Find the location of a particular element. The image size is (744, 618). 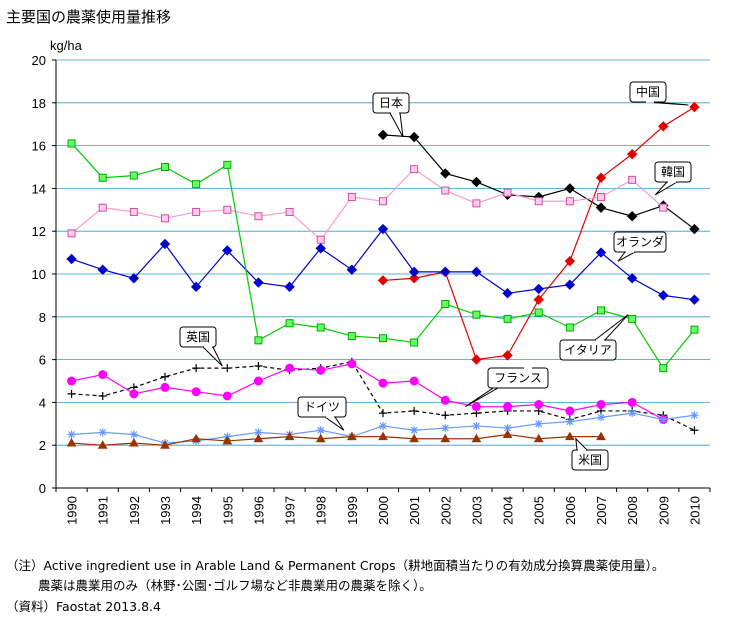

series-label-callout: 米国 is located at coordinates (590, 454).